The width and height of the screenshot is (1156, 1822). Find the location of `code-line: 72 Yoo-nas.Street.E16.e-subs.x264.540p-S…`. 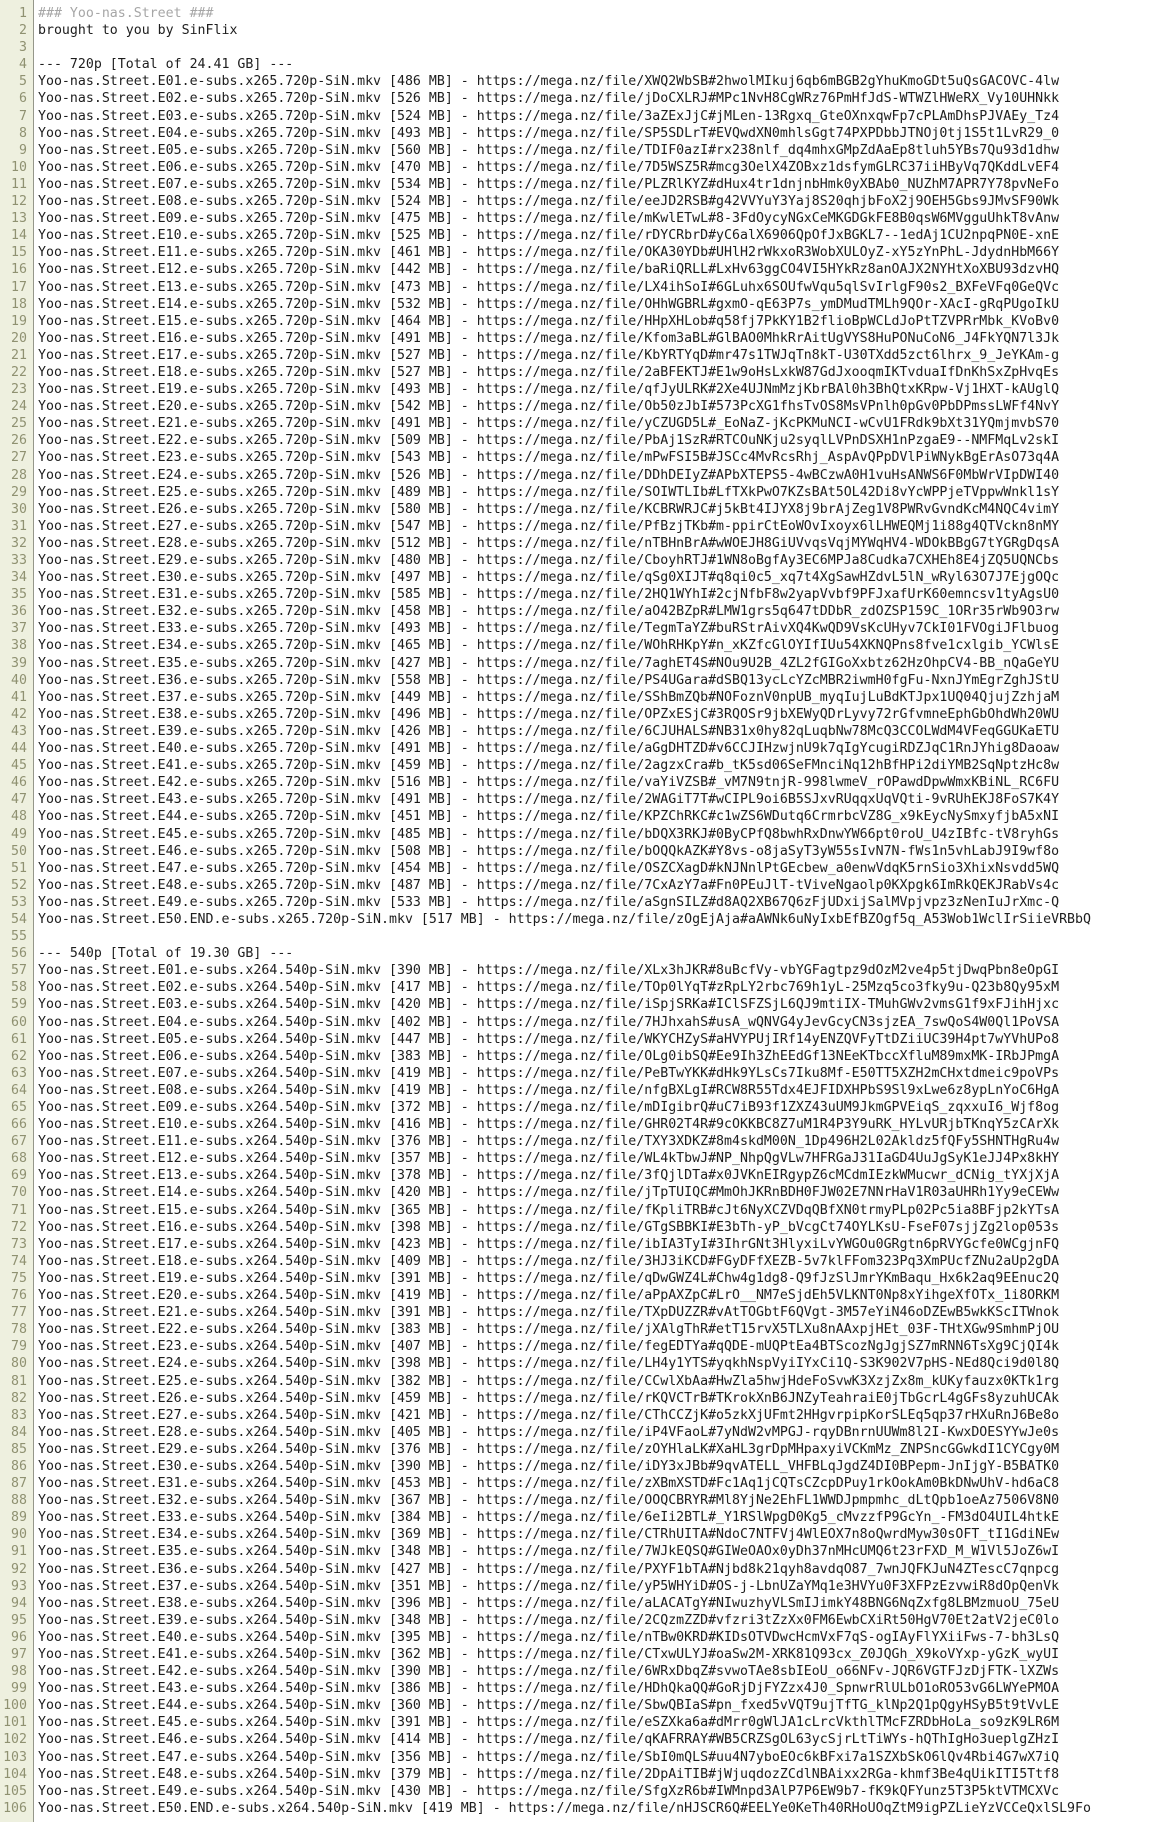

code-line: 72 Yoo-nas.Street.E16.e-subs.x264.540p-S… is located at coordinates (578, 1227).